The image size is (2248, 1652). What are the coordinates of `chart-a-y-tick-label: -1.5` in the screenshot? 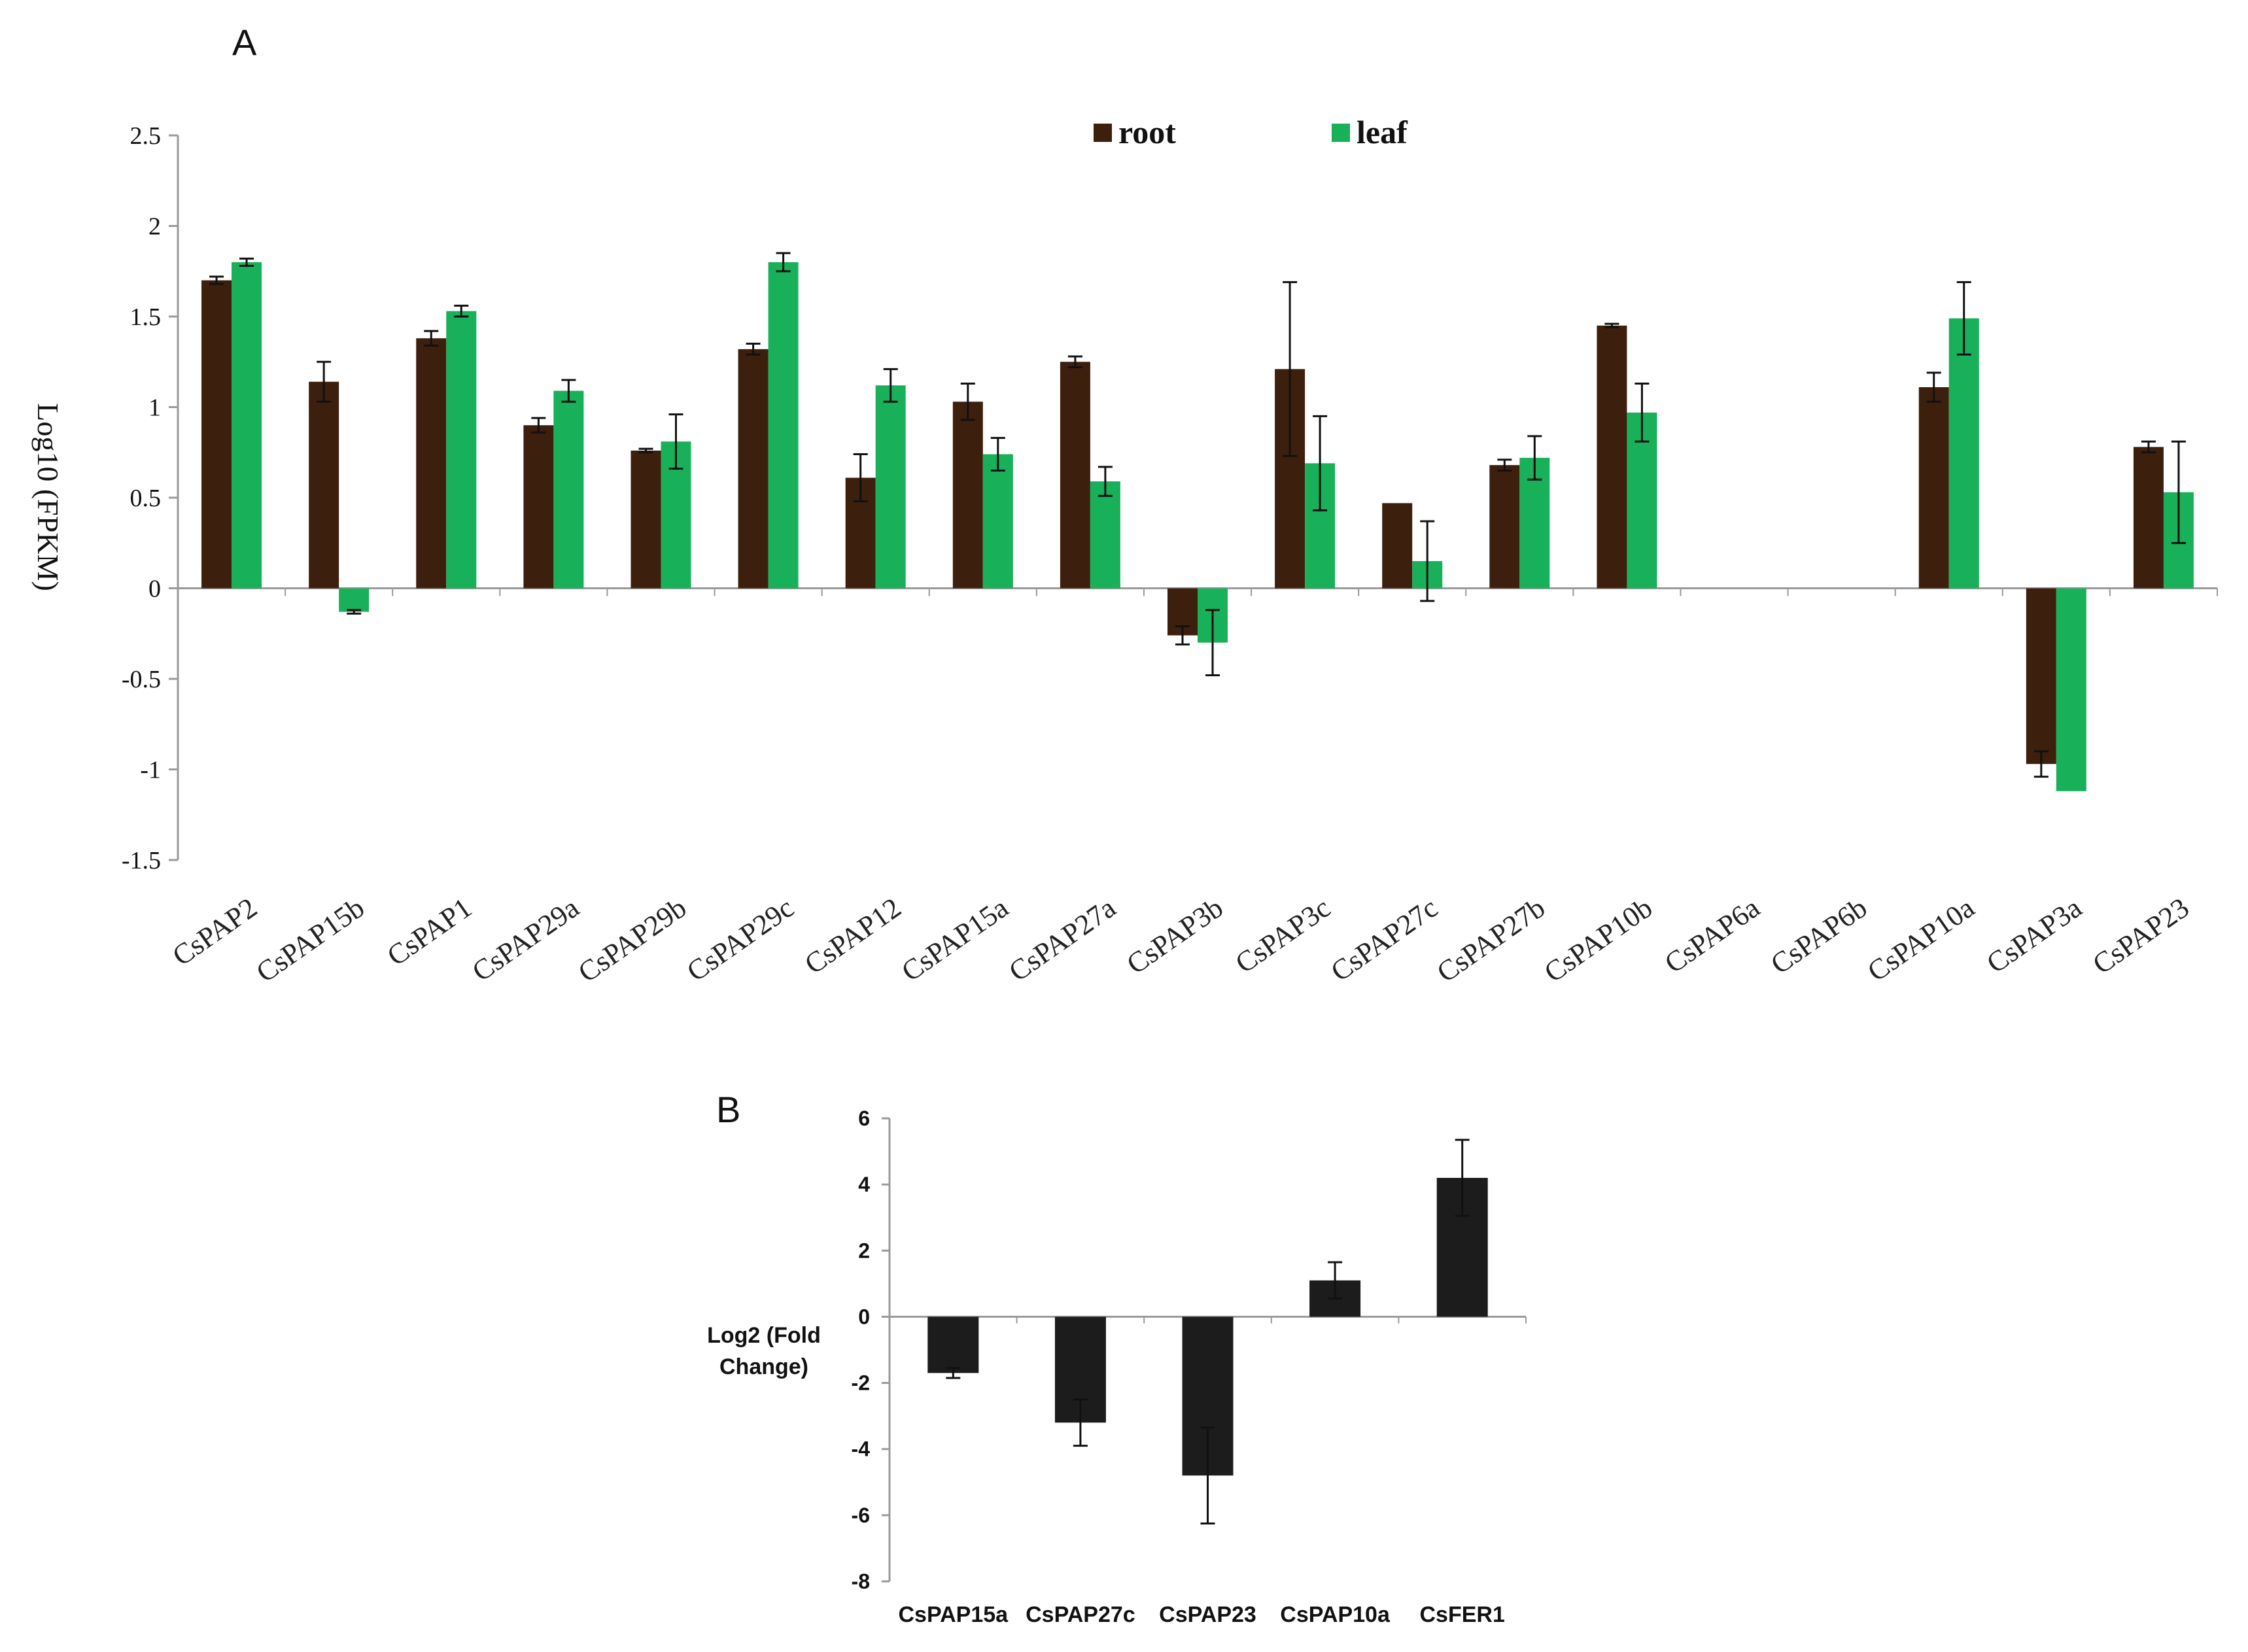 It's located at (141, 861).